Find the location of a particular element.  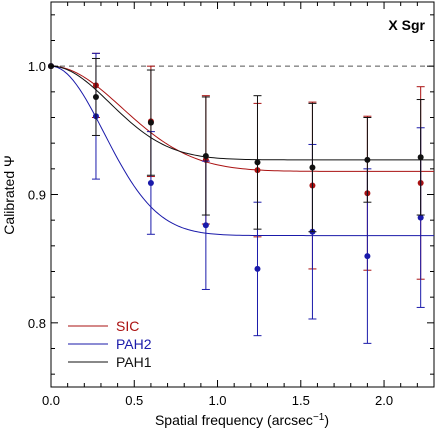

x-axis-title: Spatial frequency (arcsec−1) is located at coordinates (242, 420).